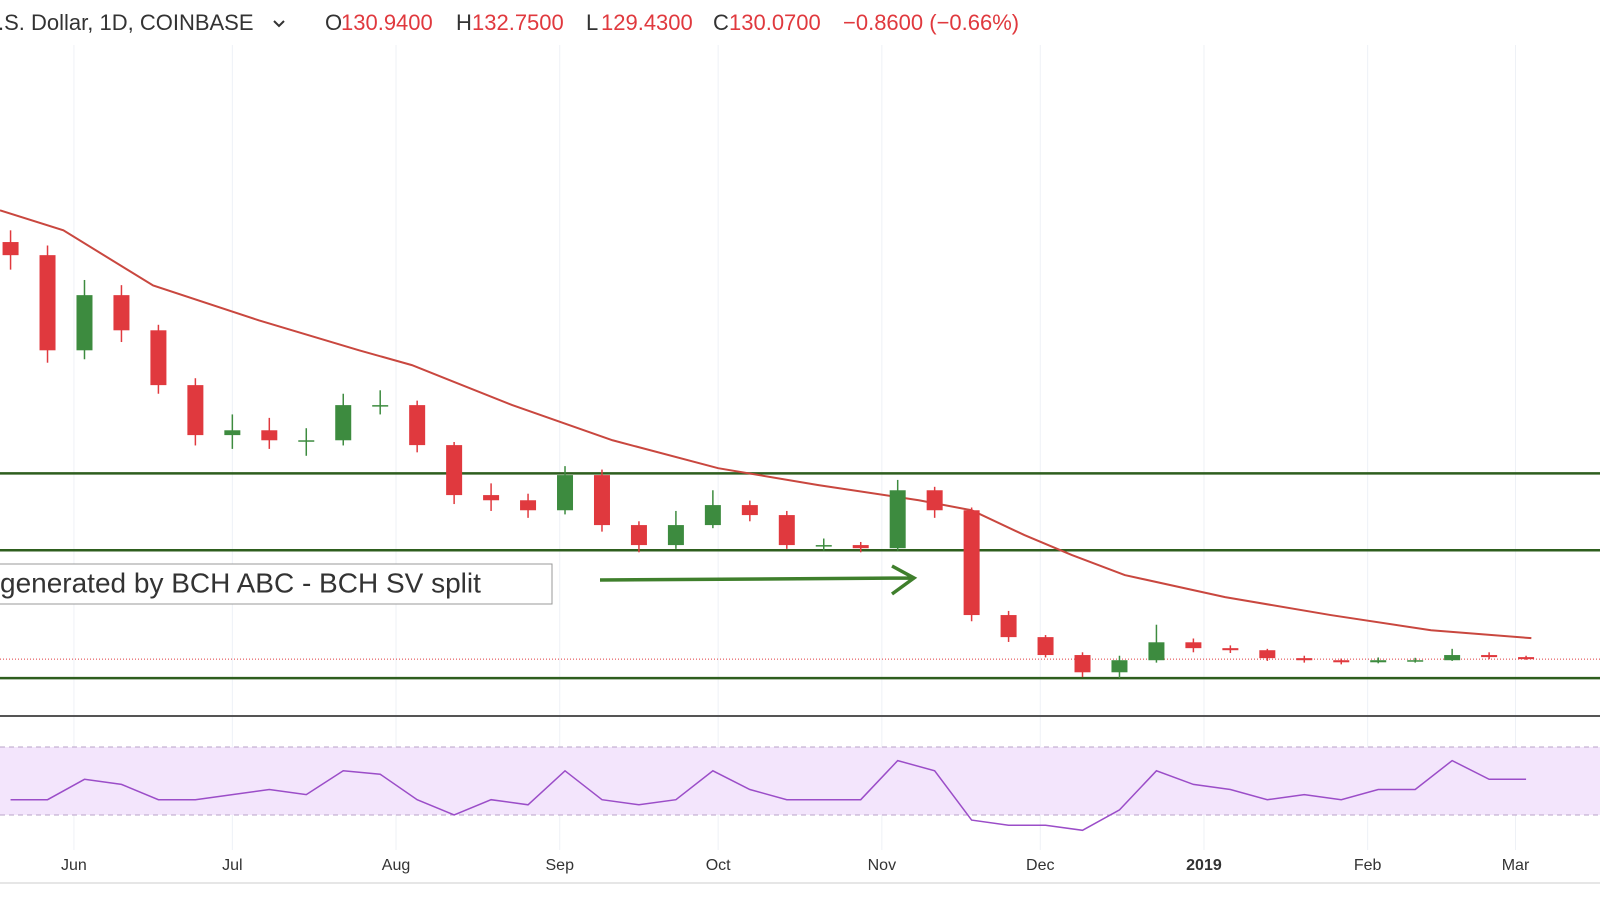 The image size is (1600, 900). Describe the element at coordinates (1204, 865) in the screenshot. I see `x-tick-label: 2019` at that location.